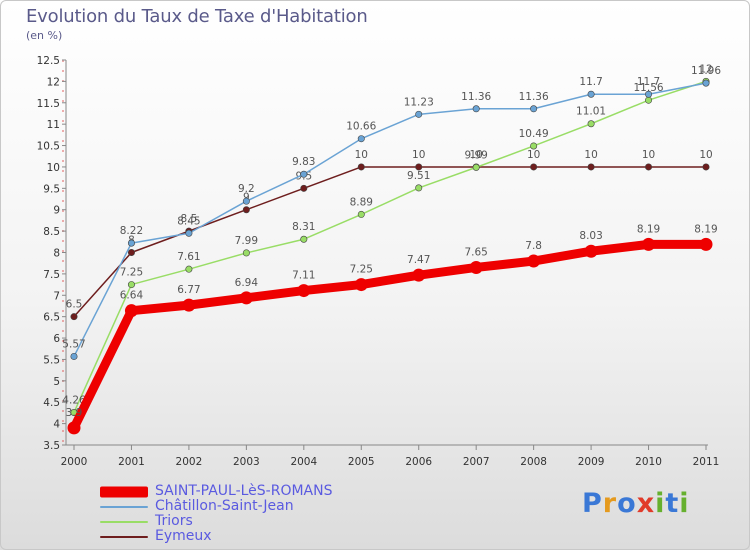 This screenshot has height=550, width=750. Describe the element at coordinates (174, 521) in the screenshot. I see `legend-label: Triors` at that location.